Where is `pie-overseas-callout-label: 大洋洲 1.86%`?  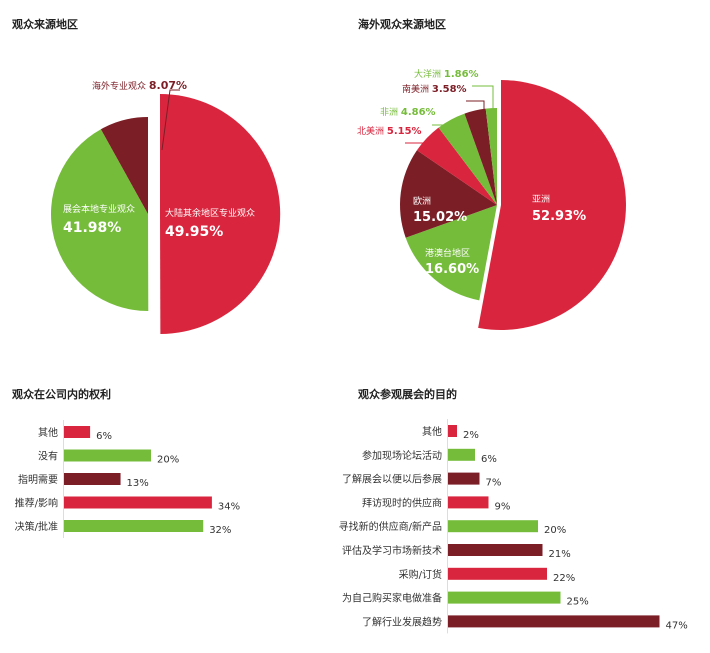
pie-overseas-callout-label: 大洋洲 1.86% is located at coordinates (446, 74).